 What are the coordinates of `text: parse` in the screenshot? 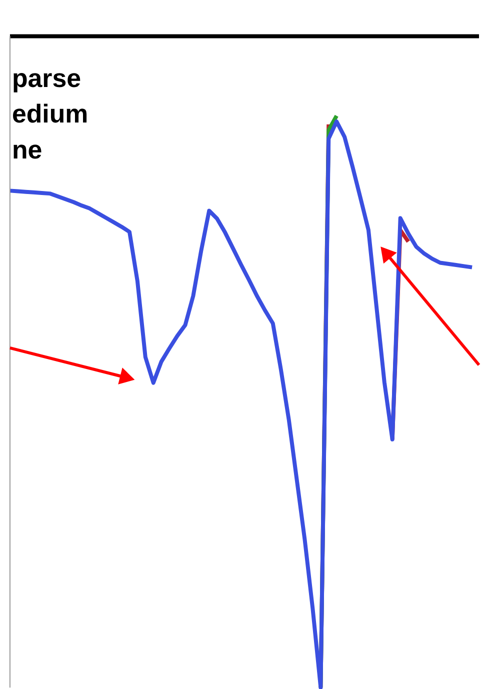 It's located at (46, 78).